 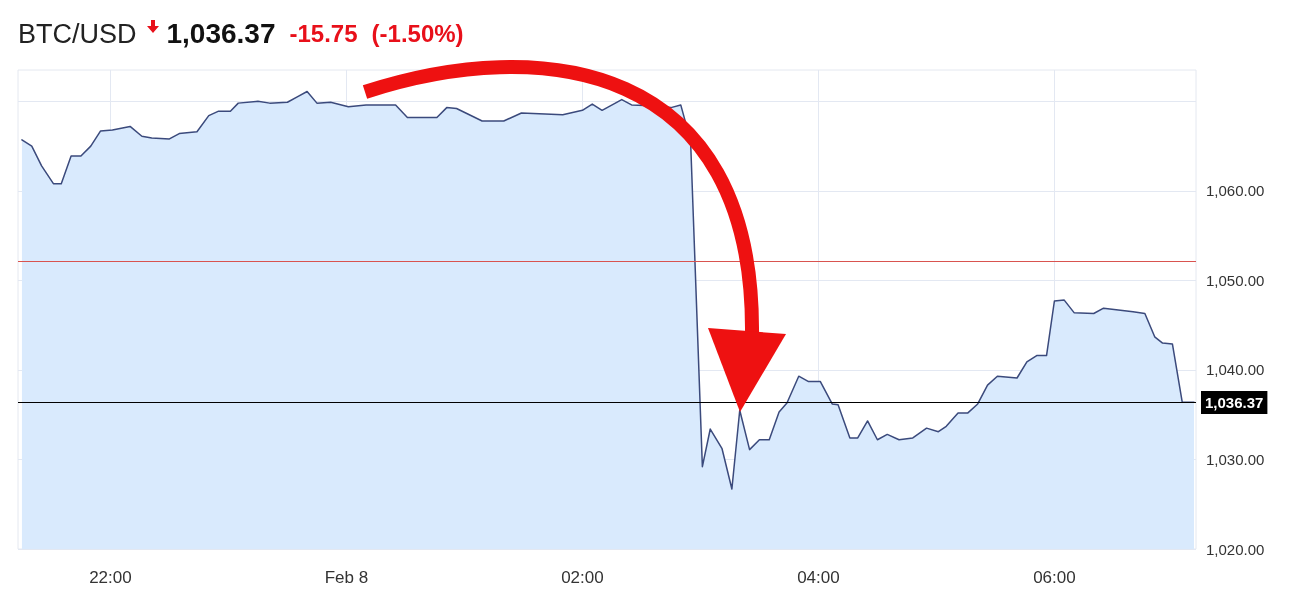 What do you see at coordinates (1235, 549) in the screenshot?
I see `y-tick-label: 1,020.00` at bounding box center [1235, 549].